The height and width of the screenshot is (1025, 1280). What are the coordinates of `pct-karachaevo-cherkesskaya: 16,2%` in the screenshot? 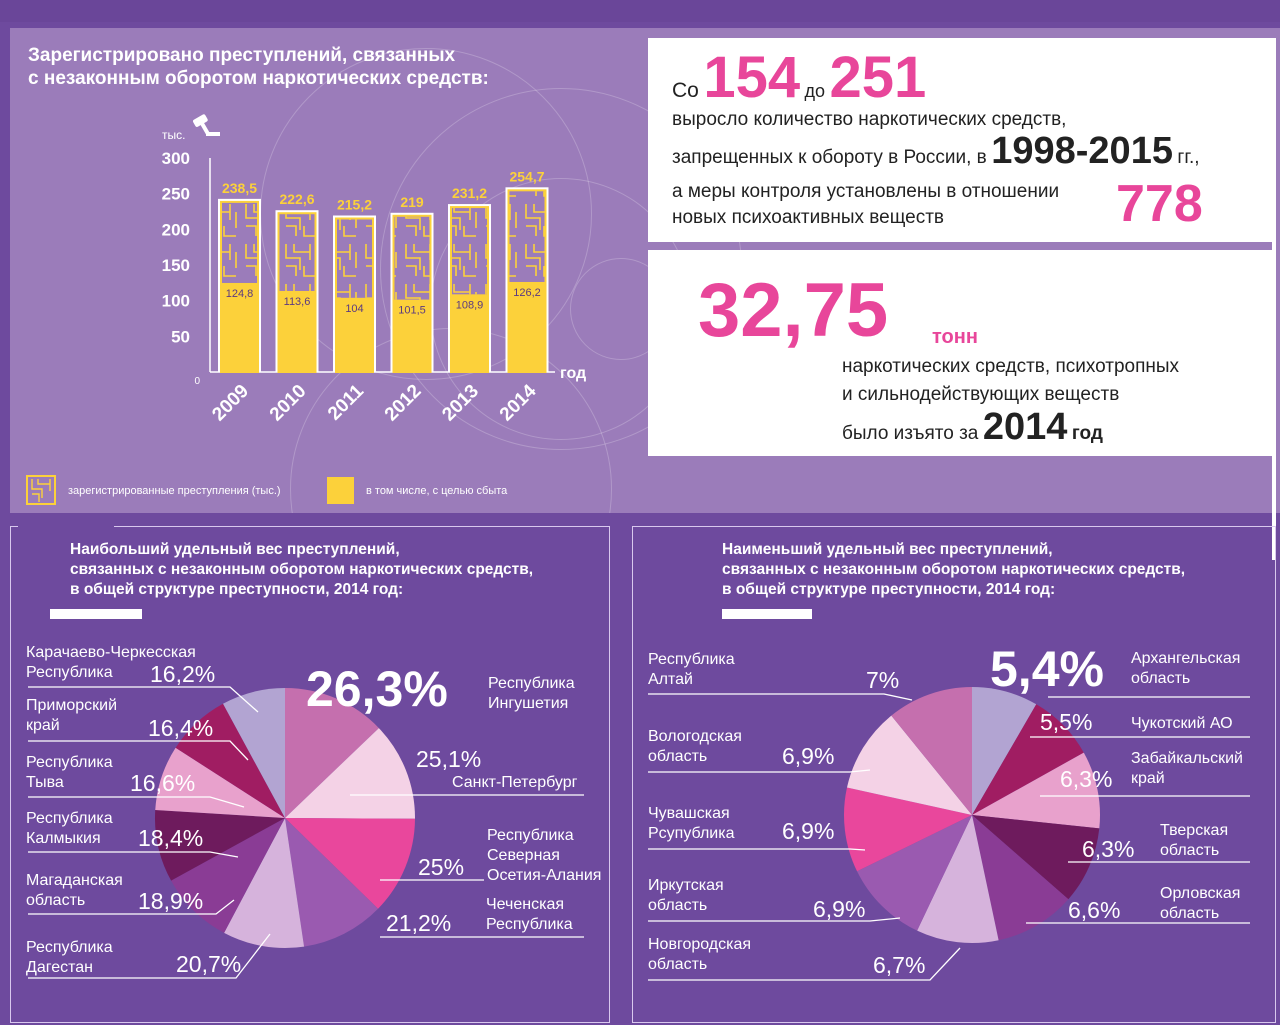 It's located at (183, 674).